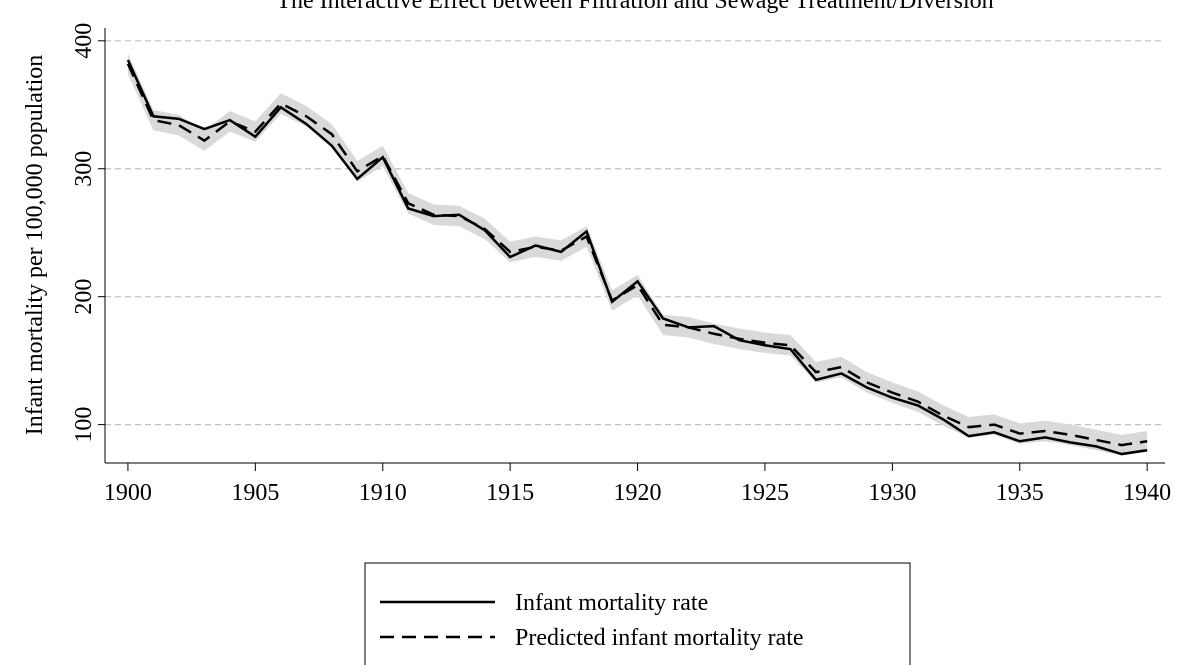 The width and height of the screenshot is (1190, 665). I want to click on x-tick-label: 1930, so click(892, 493).